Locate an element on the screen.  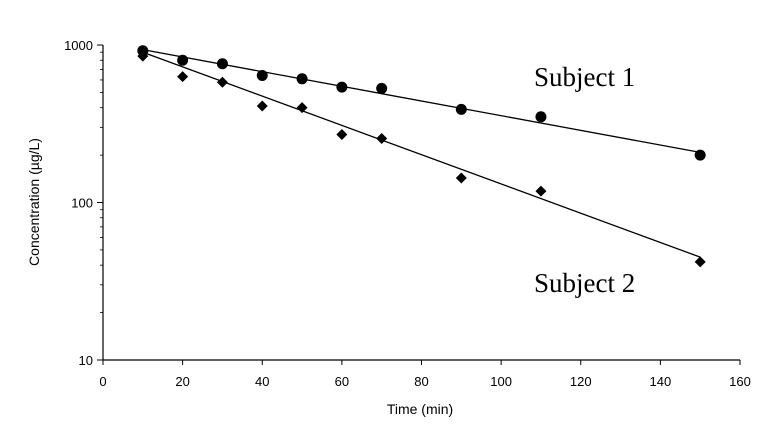
x-axis-label: Time (min) is located at coordinates (420, 409).